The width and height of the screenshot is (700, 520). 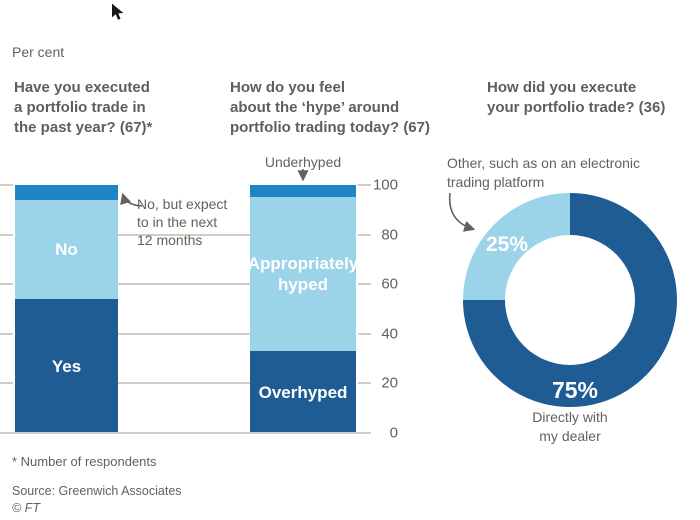 I want to click on y-axis-label: 20, so click(x=389, y=383).